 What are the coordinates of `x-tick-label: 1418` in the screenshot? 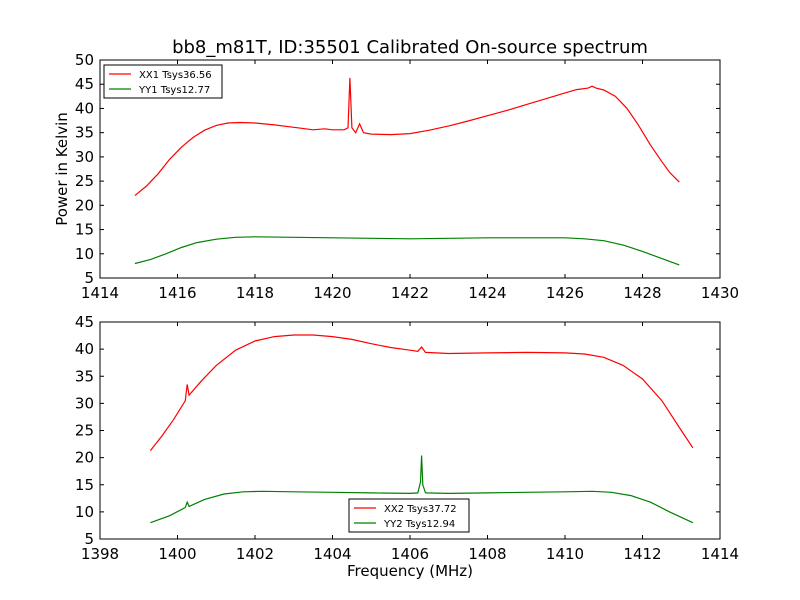 It's located at (255, 293).